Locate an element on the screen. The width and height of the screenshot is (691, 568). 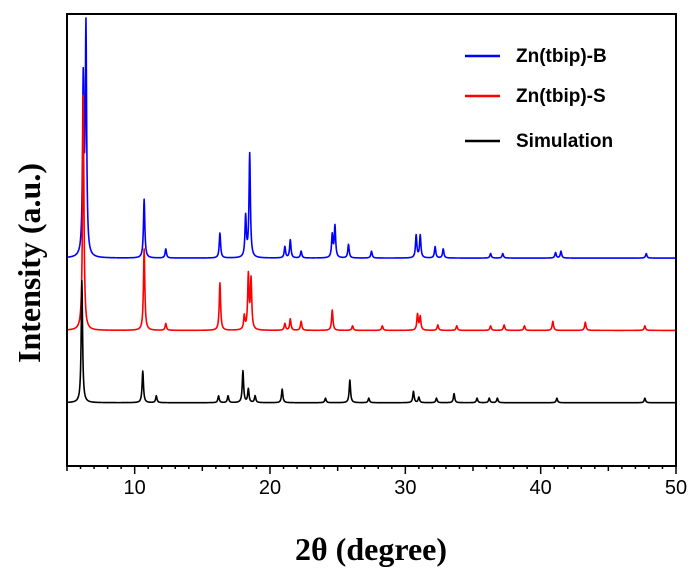
x-axis-ticks is located at coordinates (371, 470).